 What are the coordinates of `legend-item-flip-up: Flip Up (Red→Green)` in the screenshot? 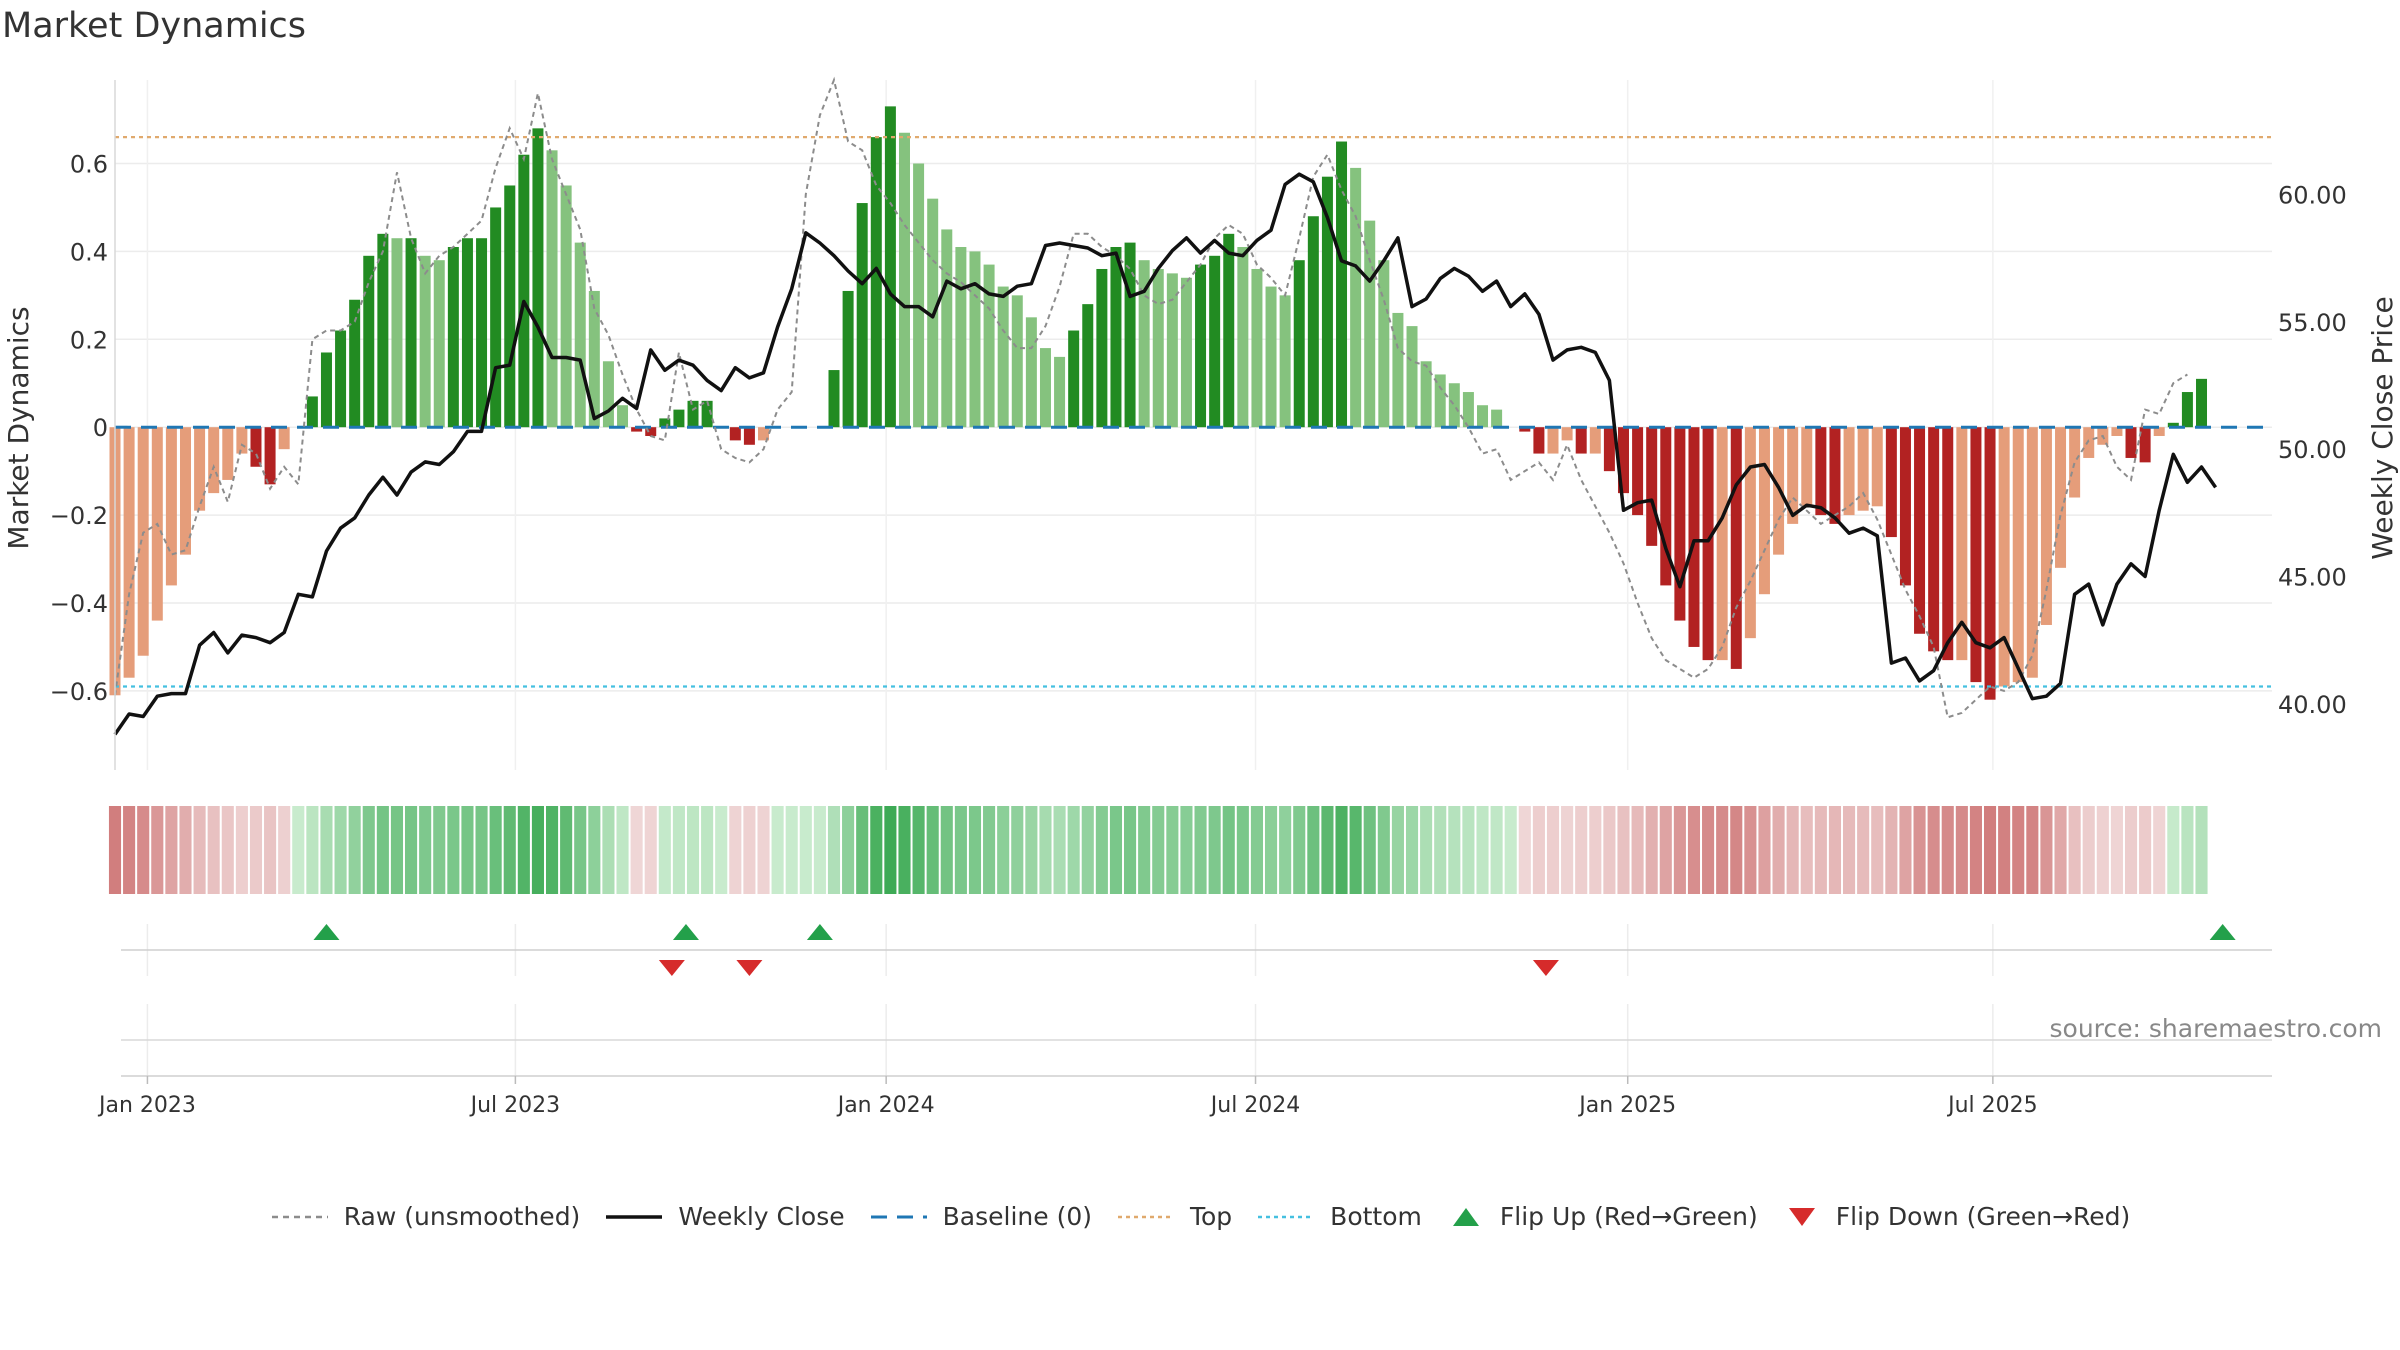 It's located at (1602, 1216).